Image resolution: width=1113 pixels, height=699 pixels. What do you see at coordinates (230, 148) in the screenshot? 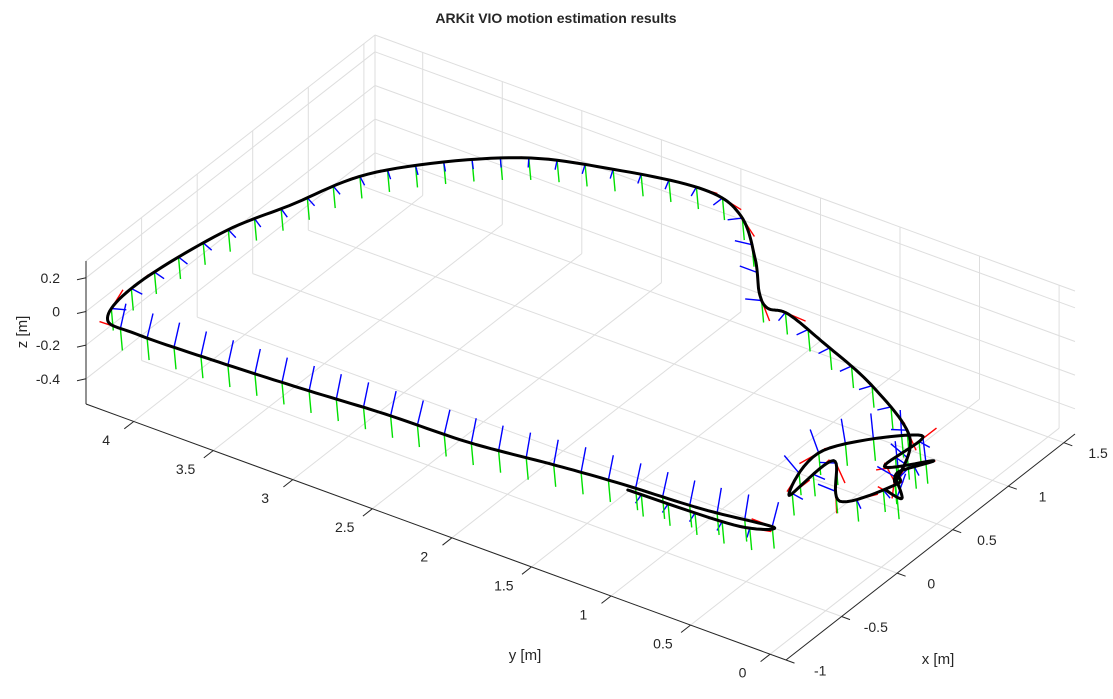
I see `box-edge` at bounding box center [230, 148].